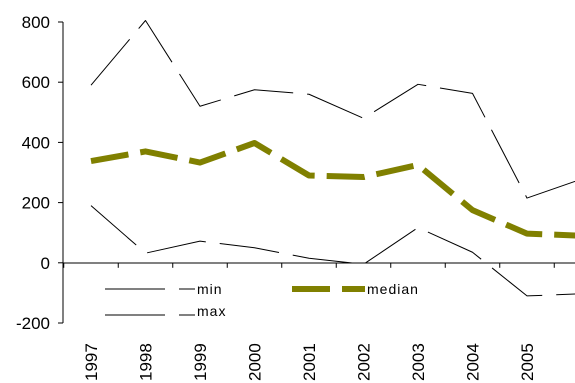 The width and height of the screenshot is (575, 383). I want to click on y-tick-label: 600, so click(36, 82).